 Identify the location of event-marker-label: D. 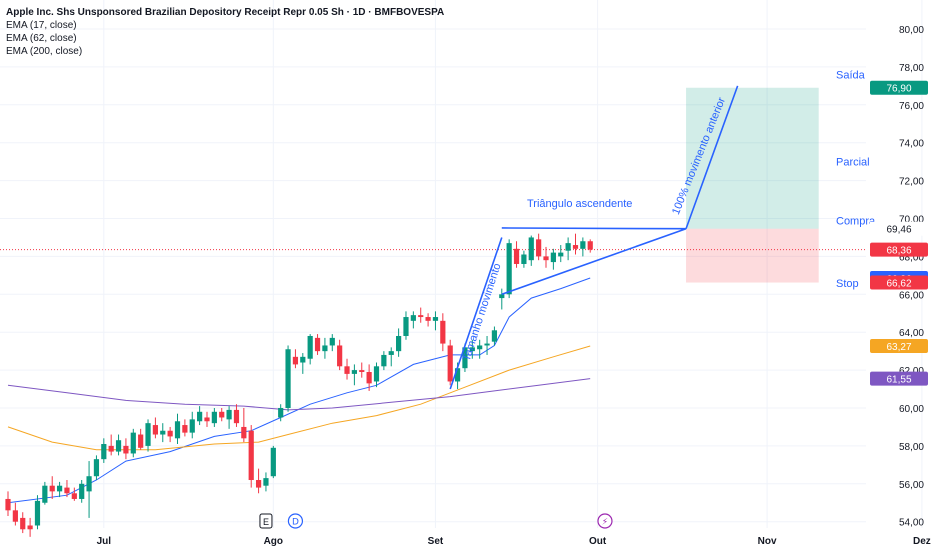
(295, 523).